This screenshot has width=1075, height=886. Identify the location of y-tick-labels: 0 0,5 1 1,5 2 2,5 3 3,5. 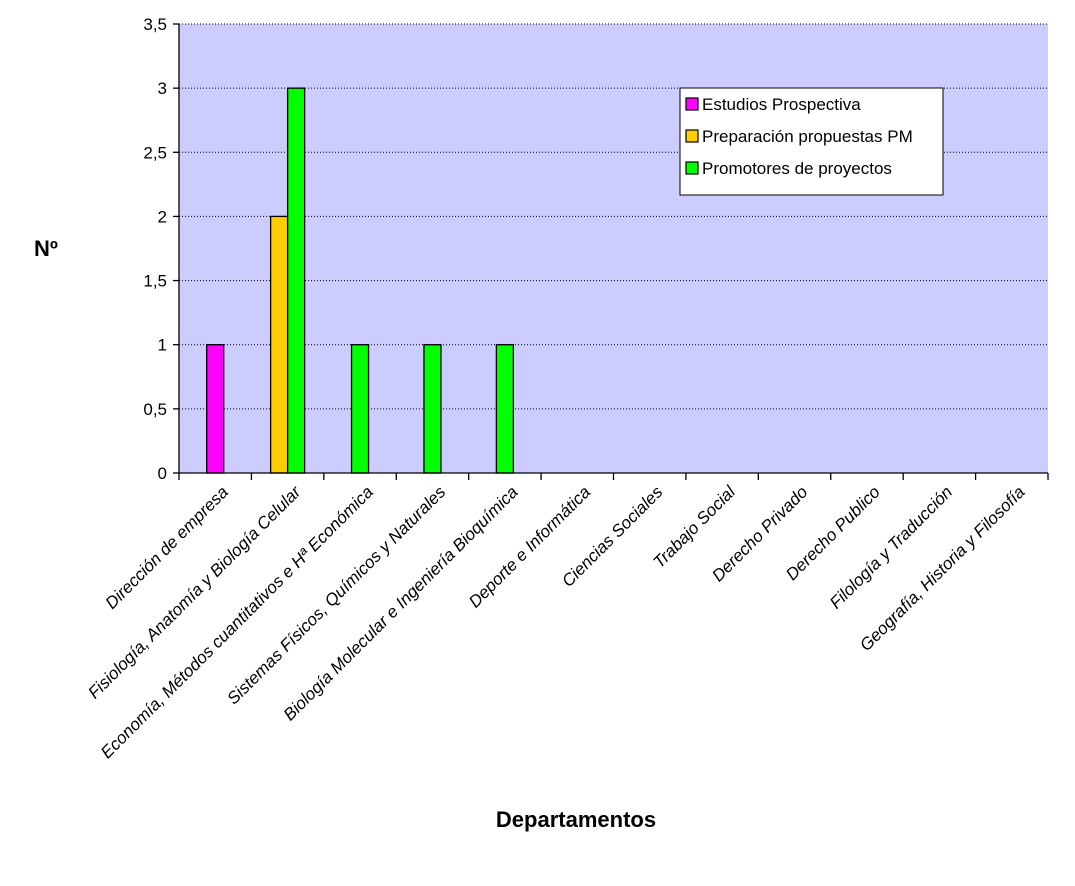
(155, 249).